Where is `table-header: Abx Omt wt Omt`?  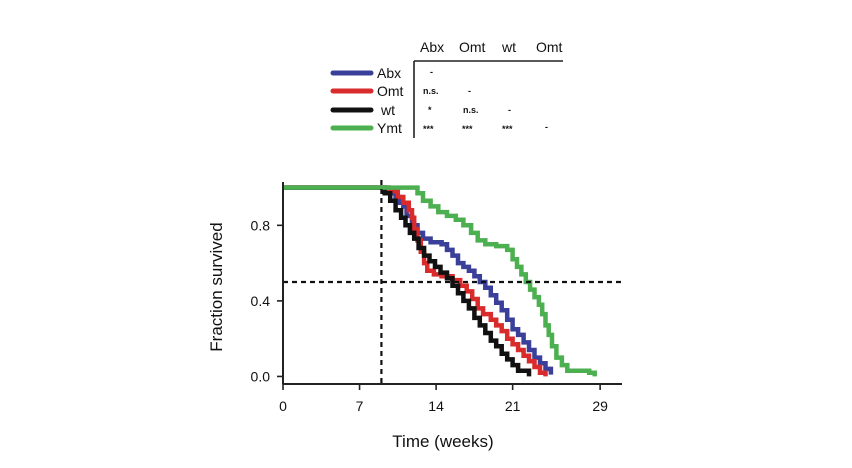 table-header: Abx Omt wt Omt is located at coordinates (491, 47).